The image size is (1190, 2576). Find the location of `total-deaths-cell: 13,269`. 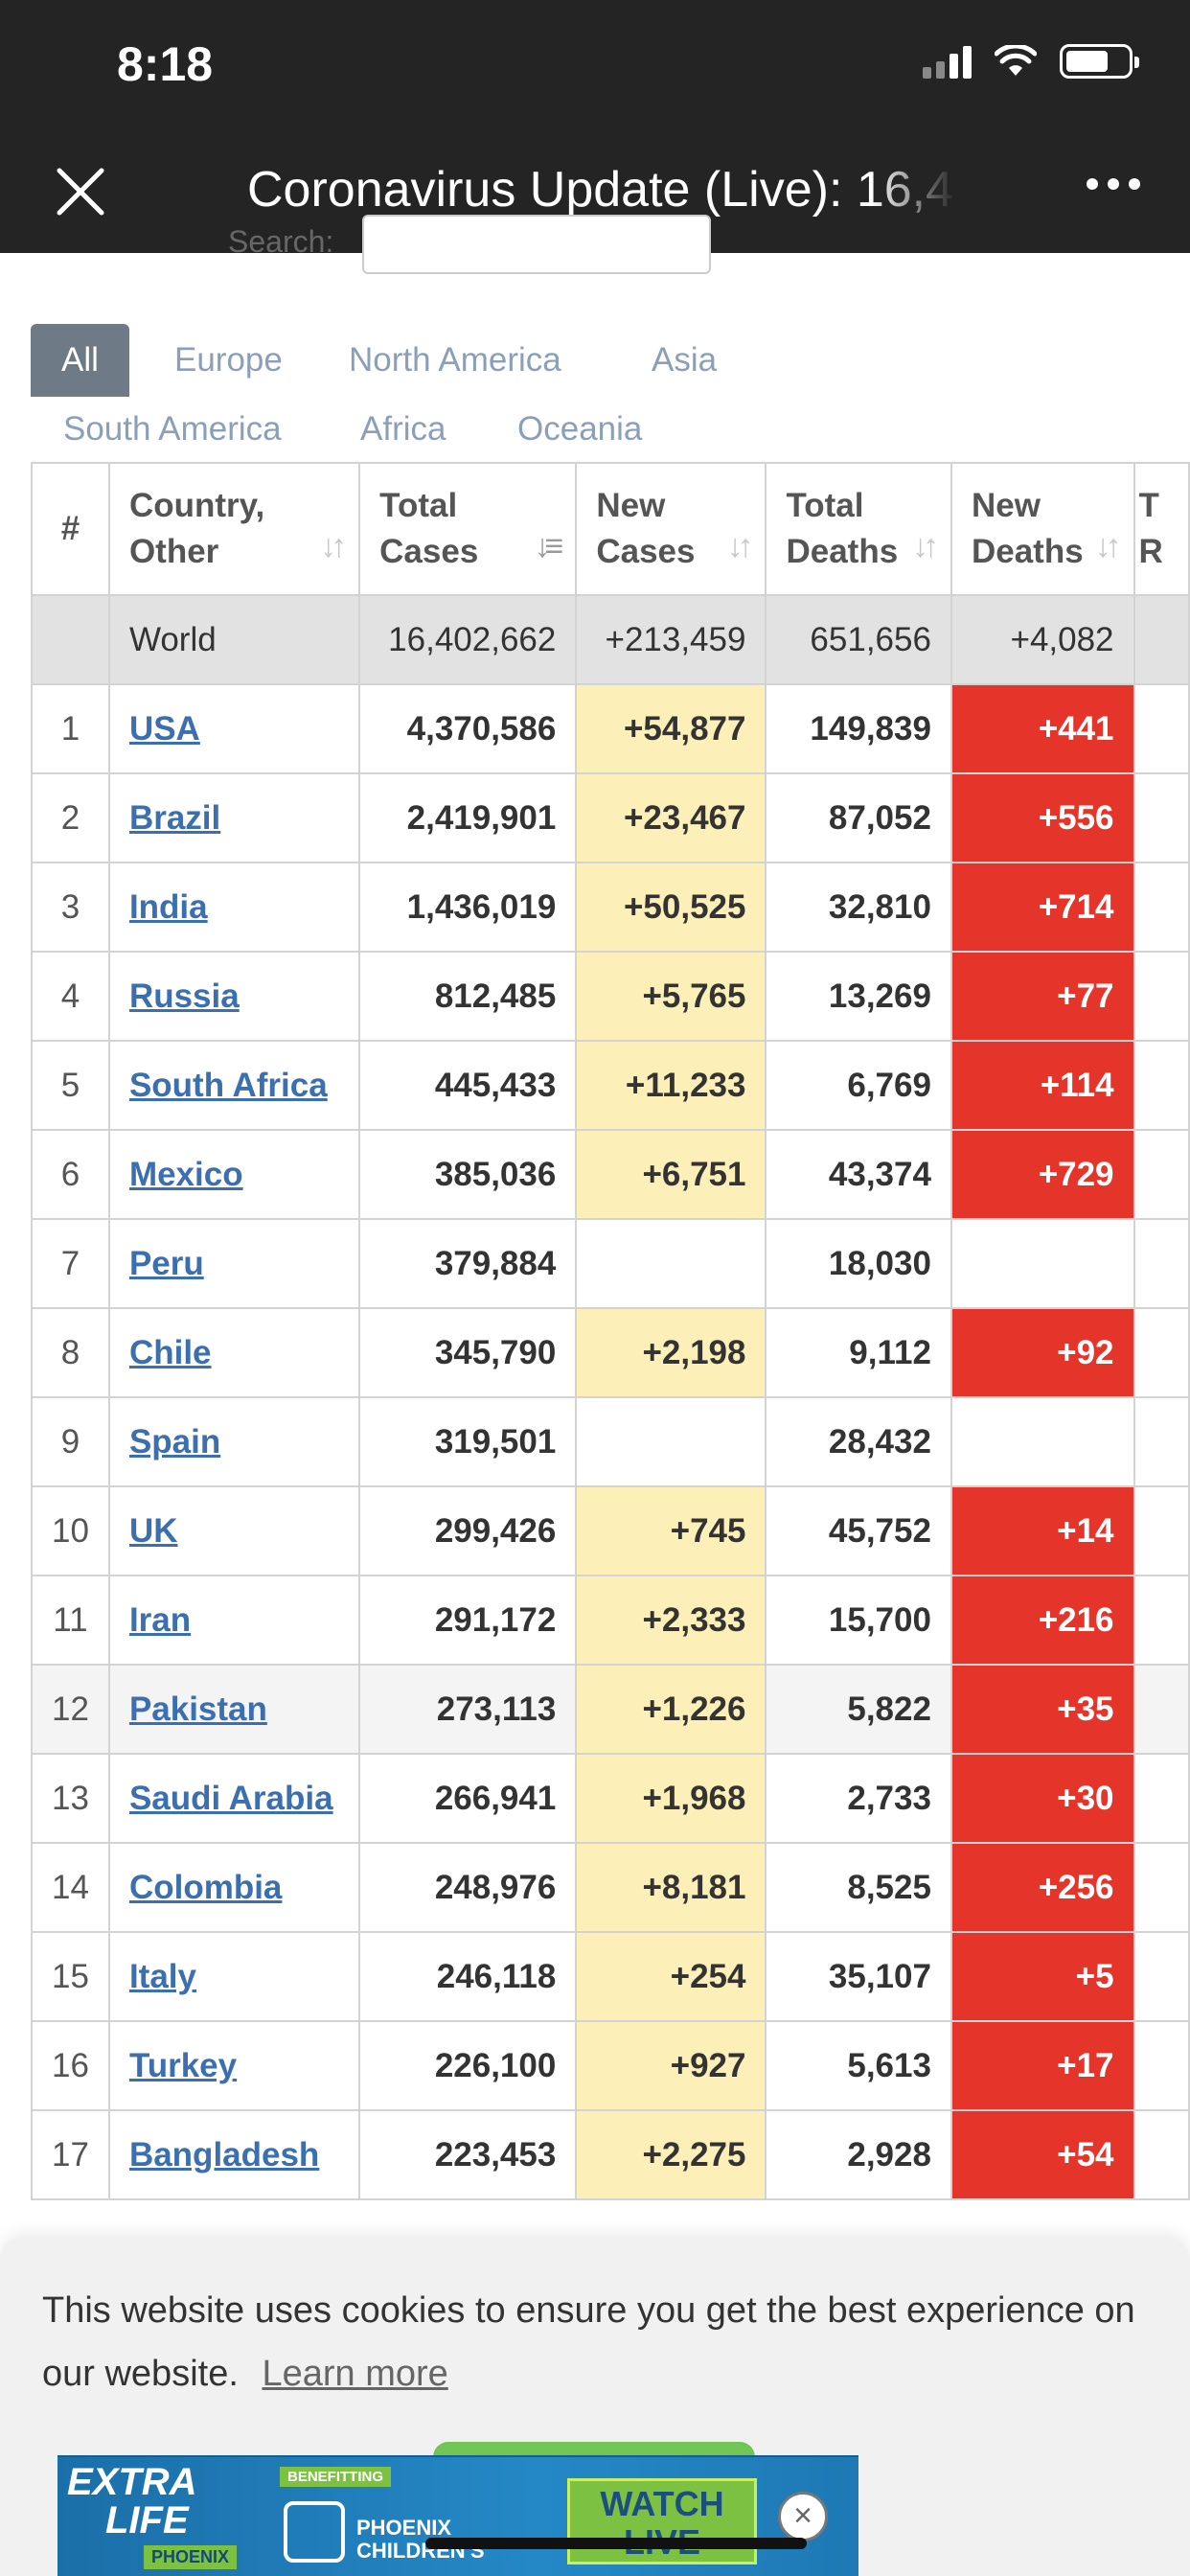

total-deaths-cell: 13,269 is located at coordinates (858, 996).